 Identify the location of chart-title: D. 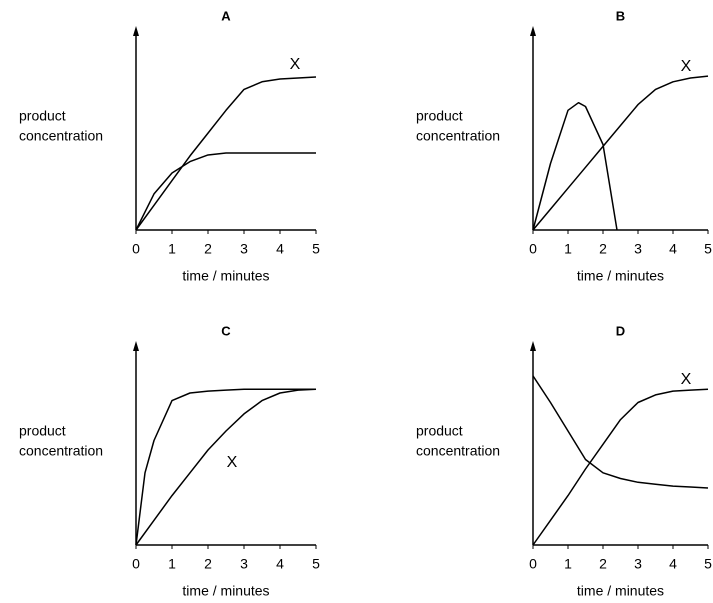
(620, 330).